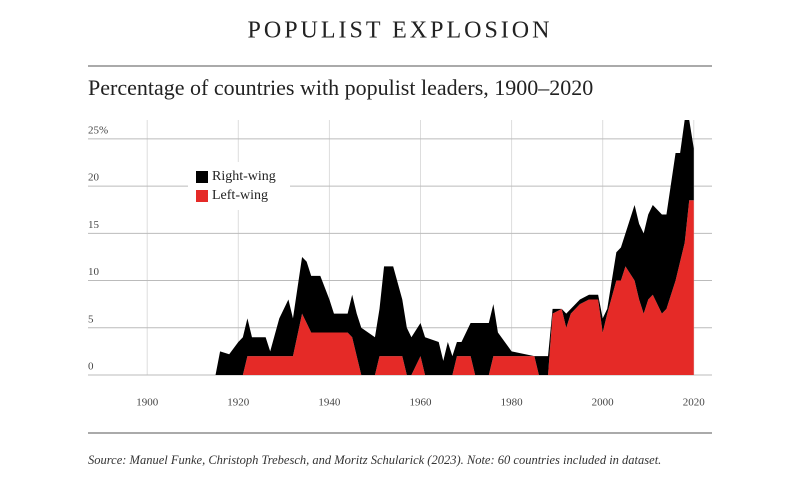  I want to click on y-tick-label: 10, so click(94, 272).